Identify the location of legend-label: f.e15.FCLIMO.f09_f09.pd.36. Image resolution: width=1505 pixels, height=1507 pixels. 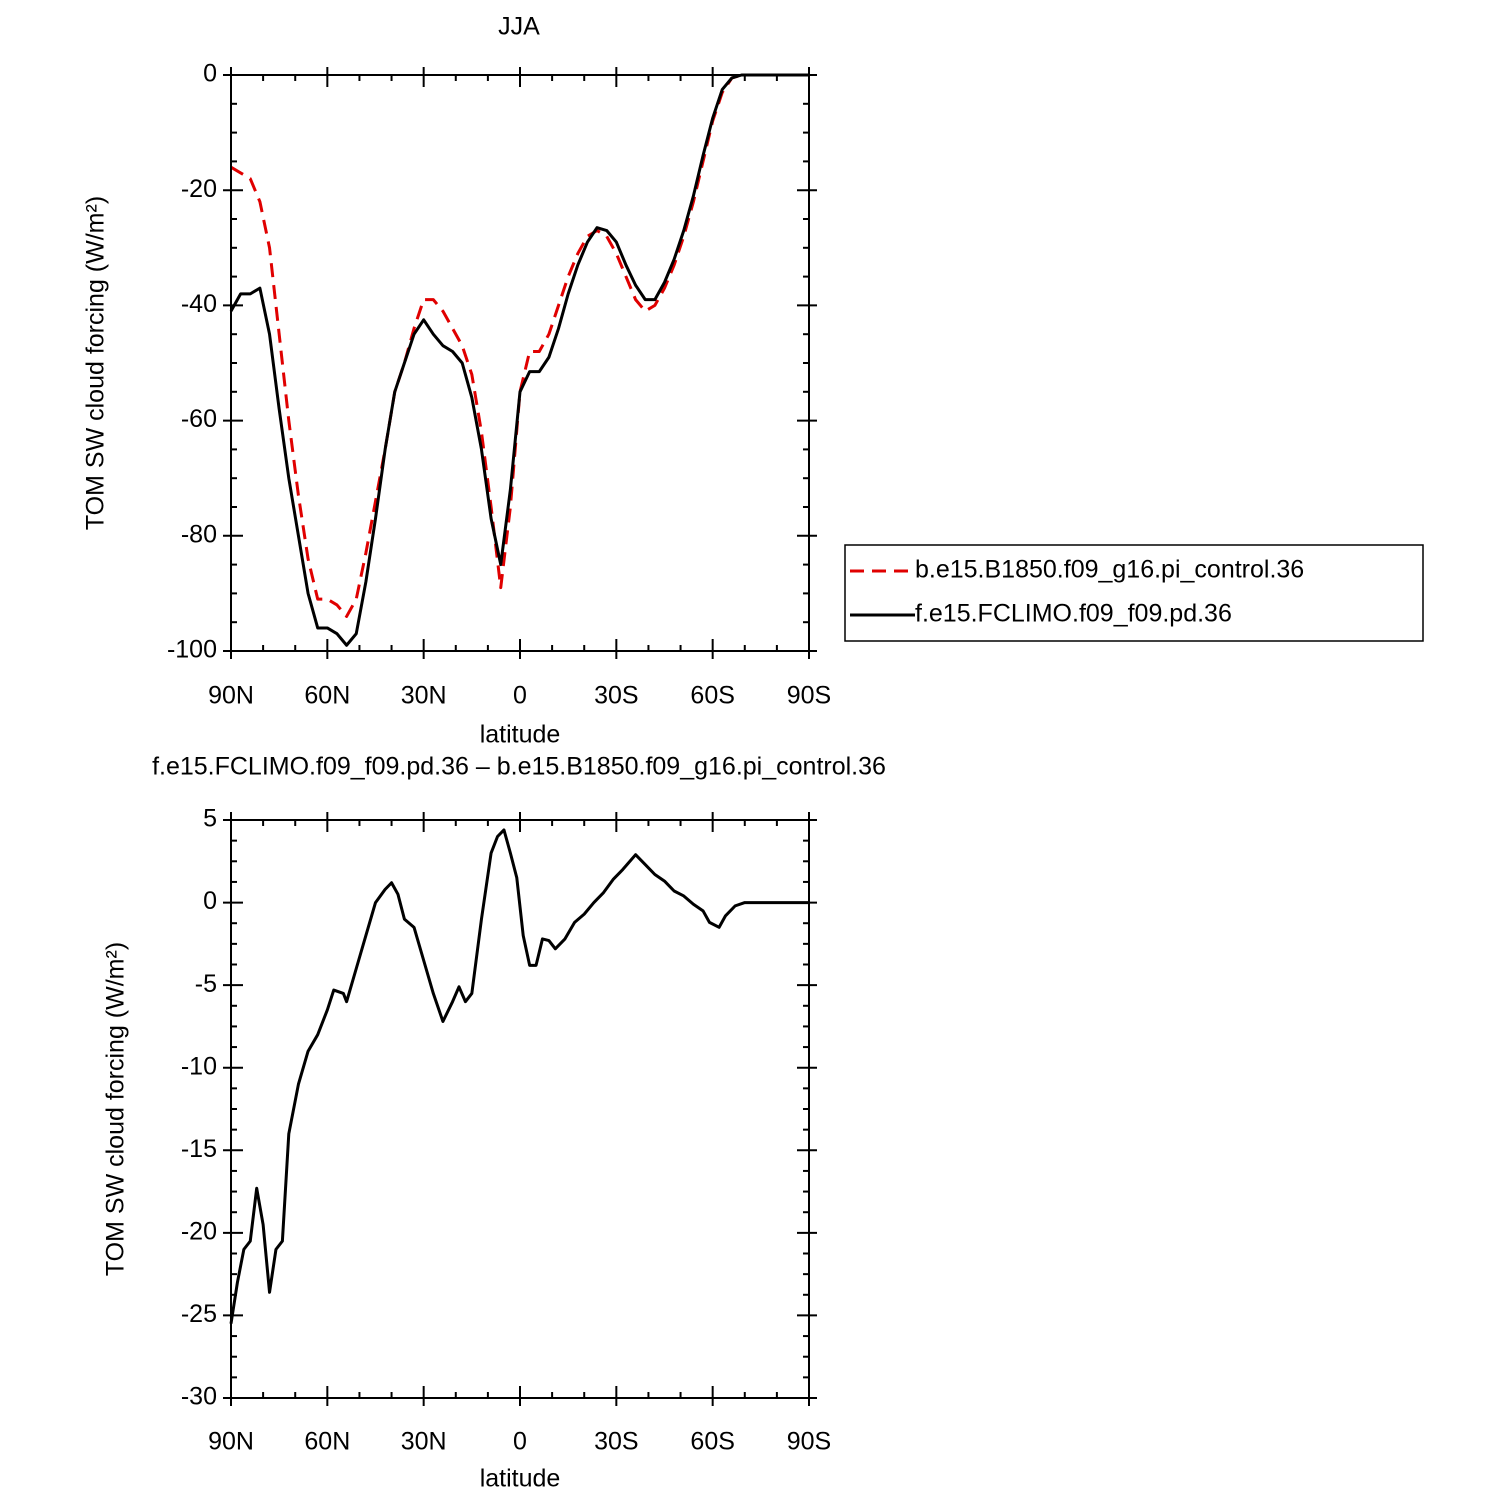
(1073, 614).